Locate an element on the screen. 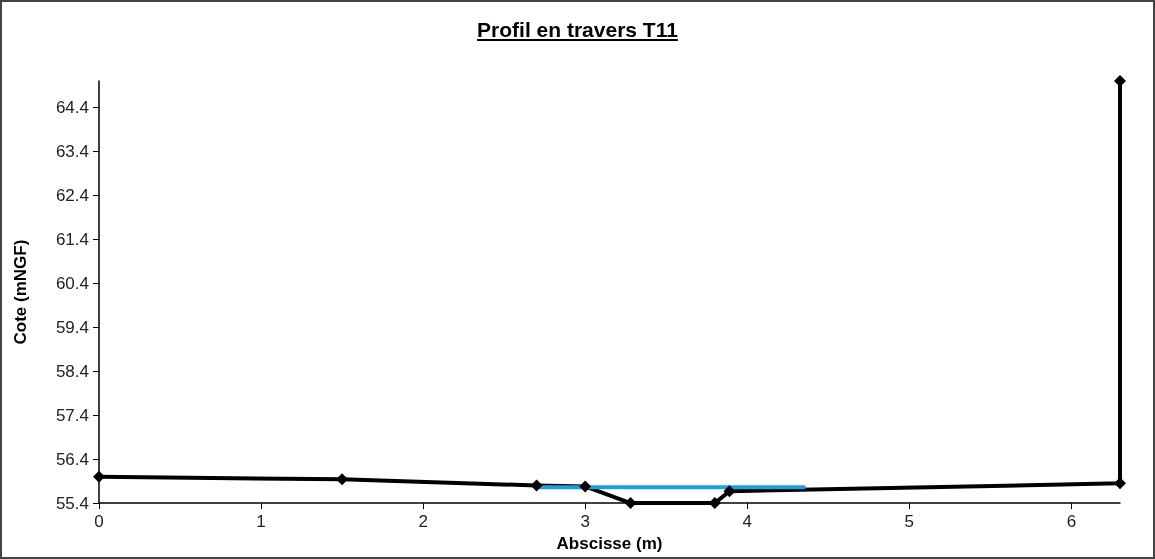 This screenshot has height=559, width=1155. y-tick-label: 61.4 is located at coordinates (72, 239).